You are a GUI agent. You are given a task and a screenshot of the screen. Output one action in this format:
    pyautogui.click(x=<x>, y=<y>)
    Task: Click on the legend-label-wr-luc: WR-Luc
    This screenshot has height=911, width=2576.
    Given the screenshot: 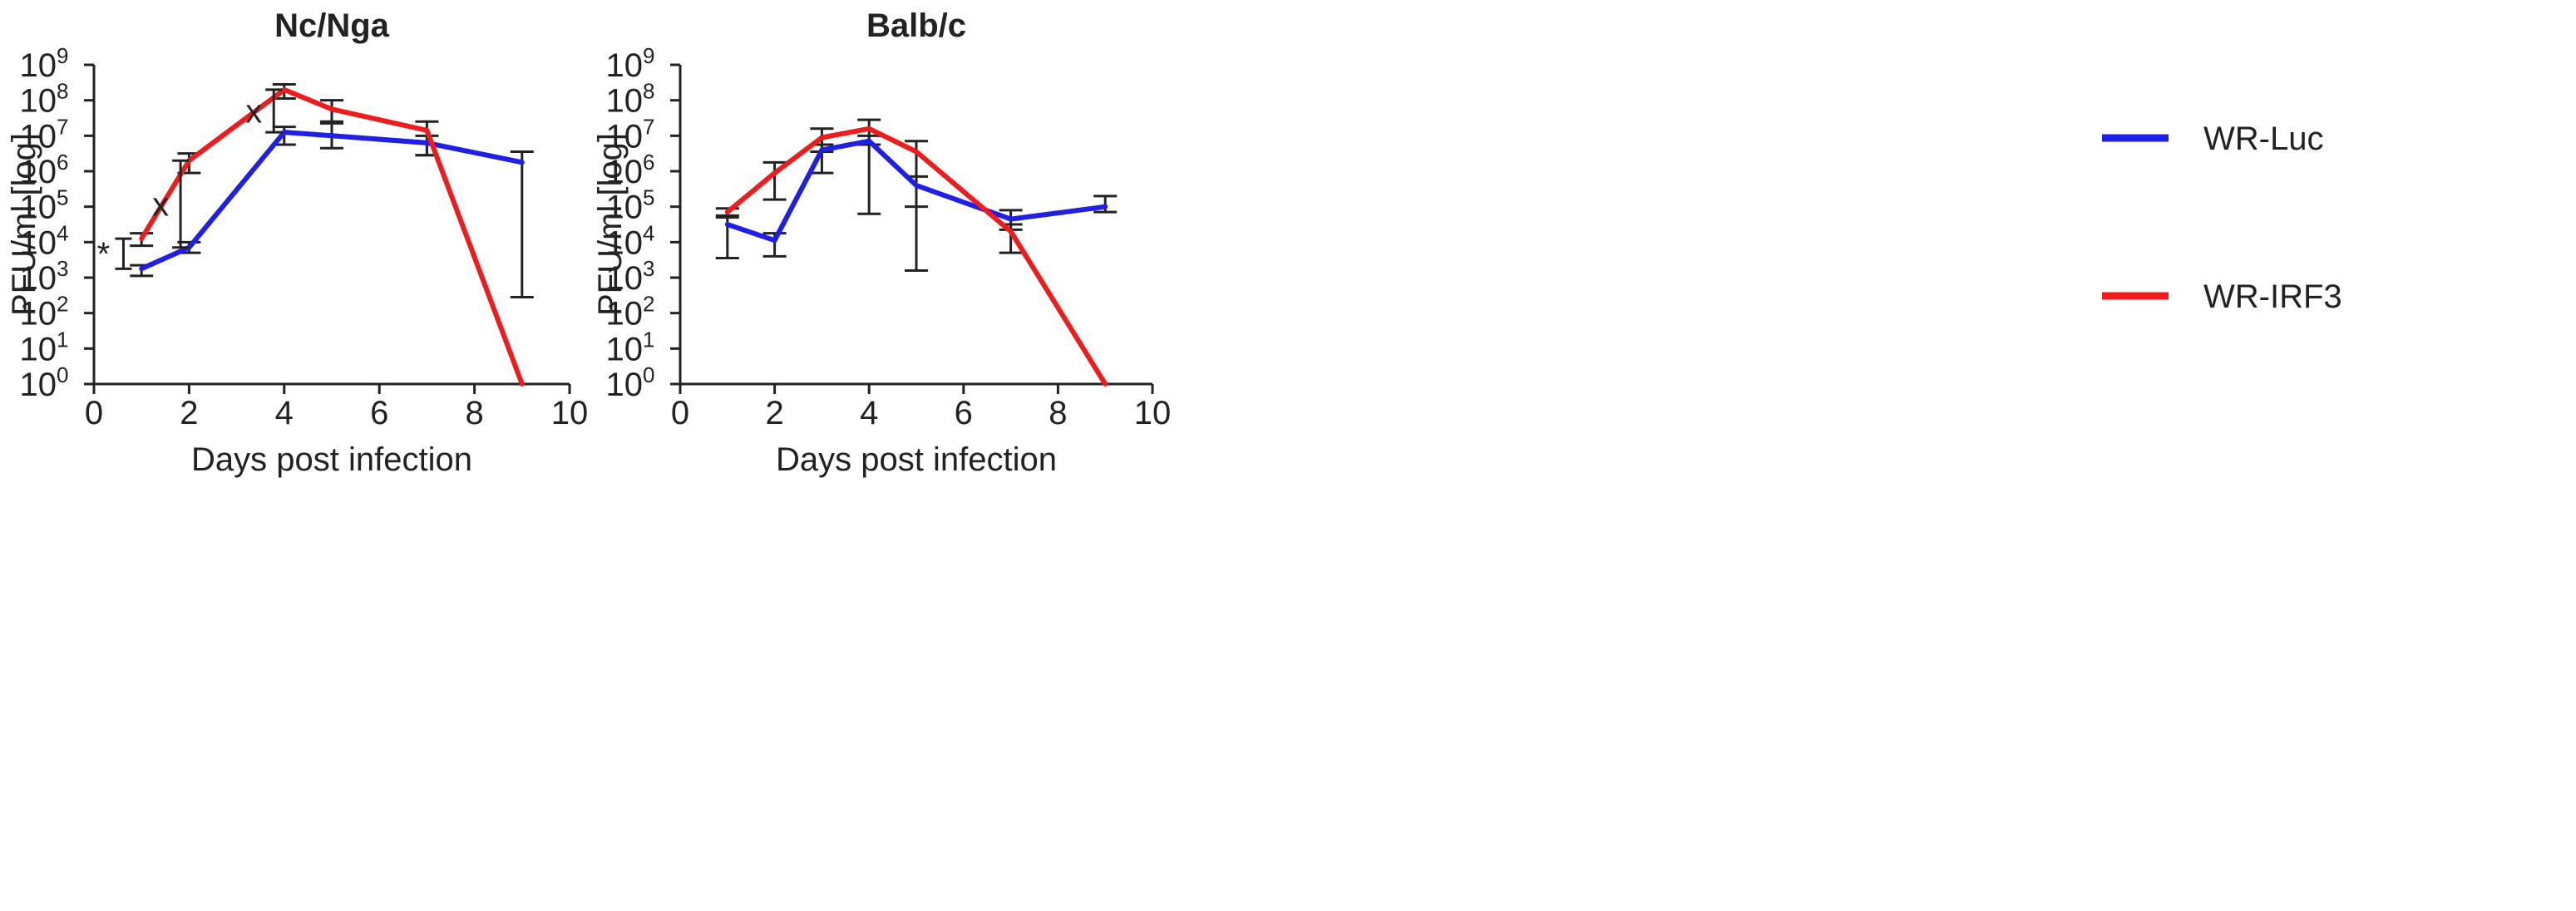 What is the action you would take?
    pyautogui.click(x=2263, y=139)
    